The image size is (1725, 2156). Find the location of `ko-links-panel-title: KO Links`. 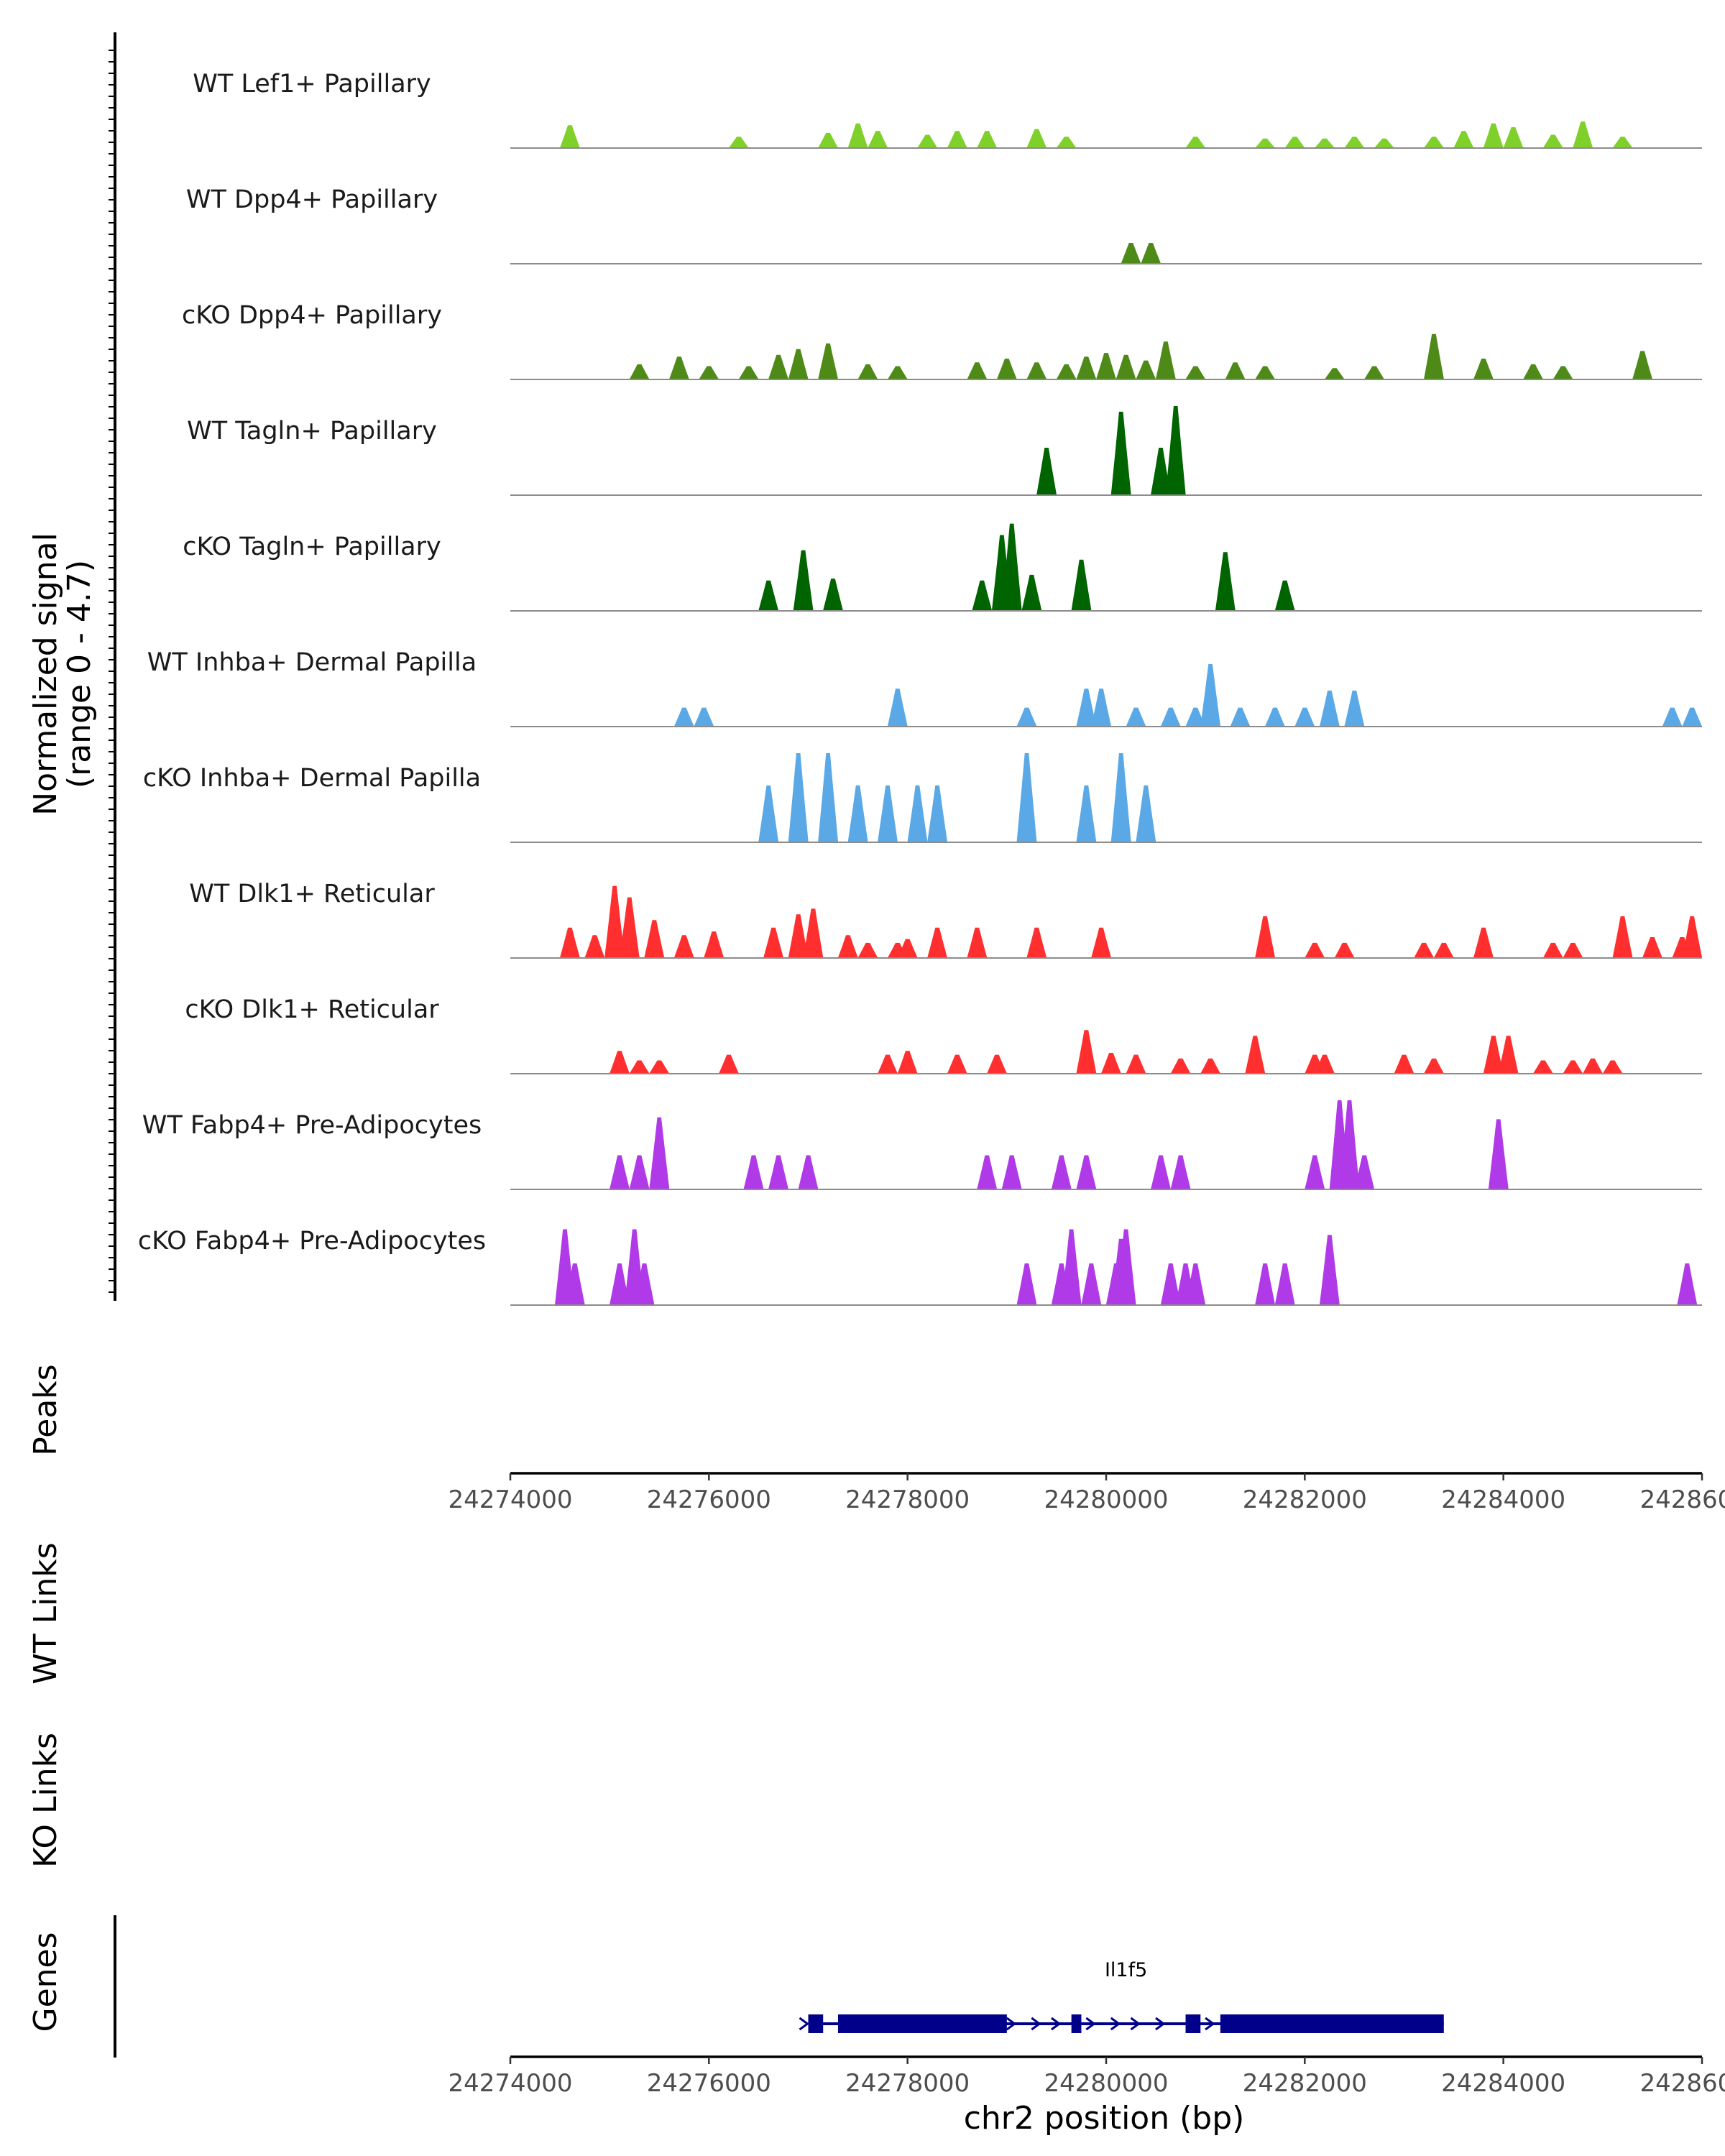

ko-links-panel-title: KO Links is located at coordinates (45, 1800).